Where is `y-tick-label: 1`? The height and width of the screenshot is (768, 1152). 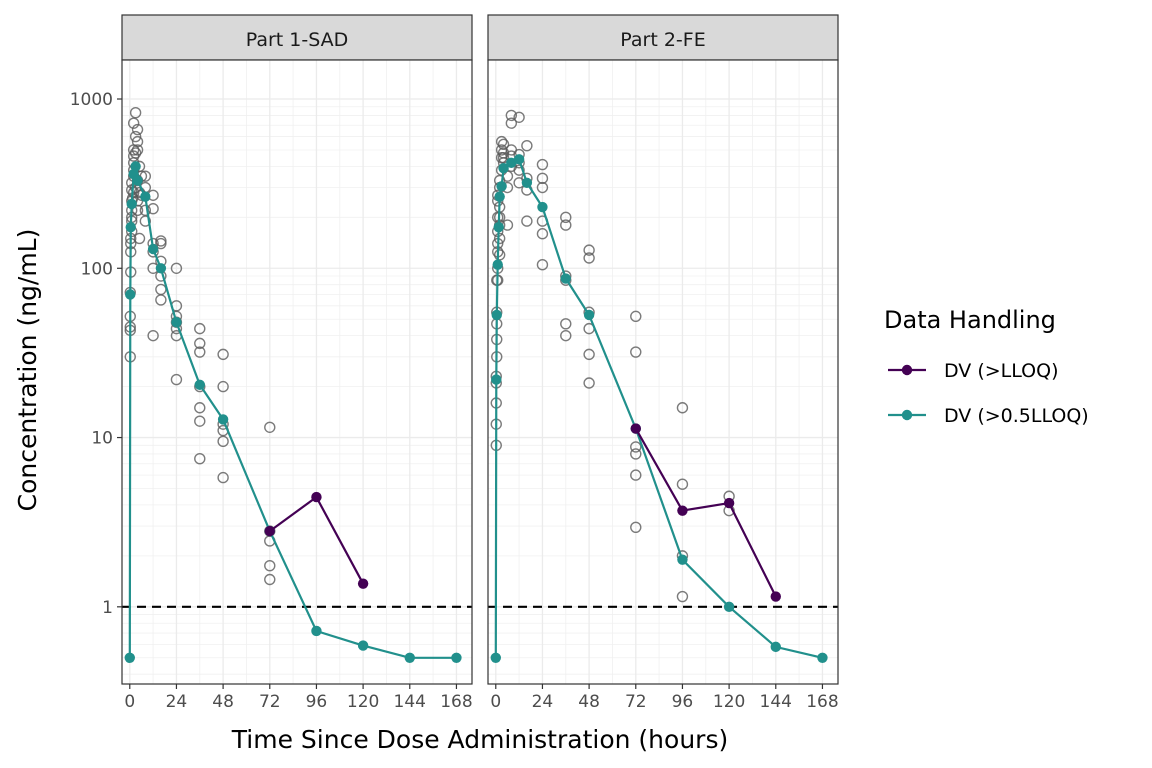 y-tick-label: 1 is located at coordinates (107, 608).